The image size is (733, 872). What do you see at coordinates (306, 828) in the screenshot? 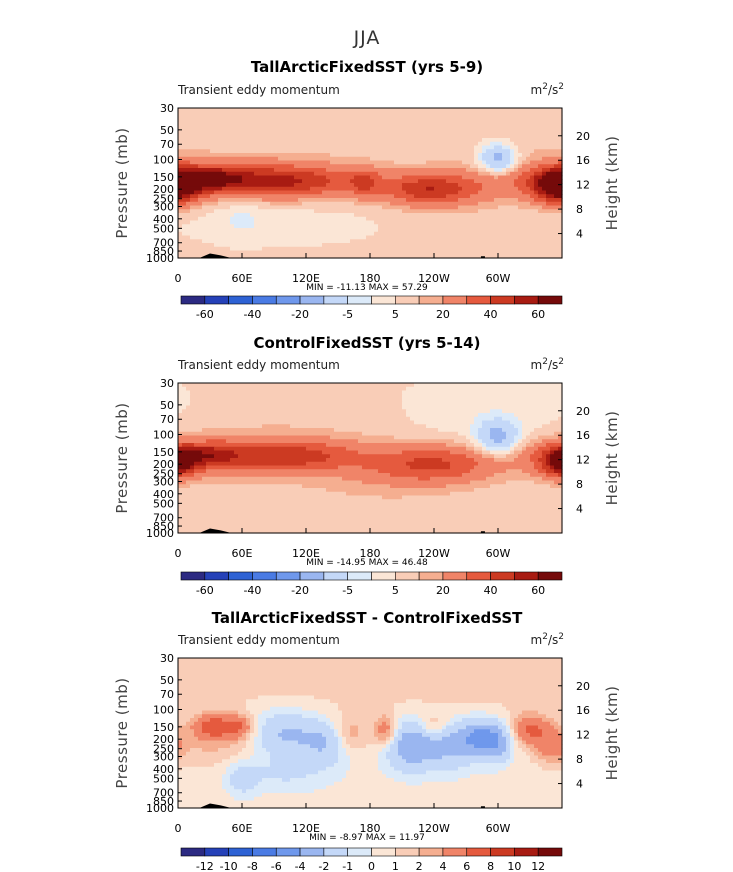
I see `lon-tick-label: 120E` at bounding box center [306, 828].